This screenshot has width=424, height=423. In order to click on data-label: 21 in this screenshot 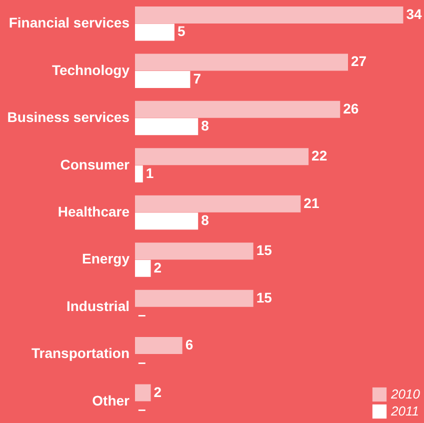, I will do `click(312, 202)`.